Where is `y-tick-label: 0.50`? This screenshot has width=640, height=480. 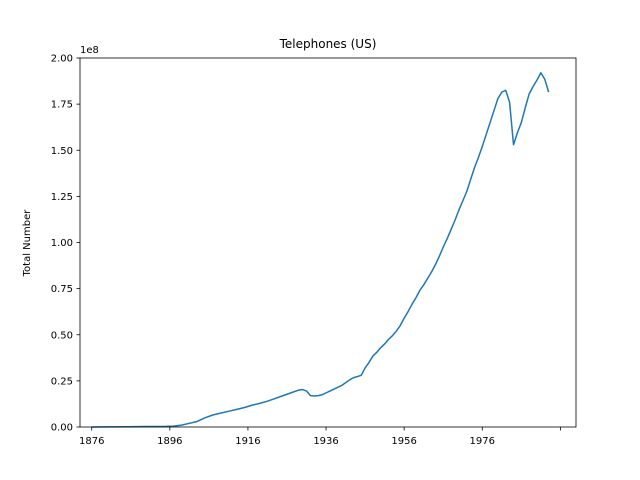 y-tick-label: 0.50 is located at coordinates (62, 335).